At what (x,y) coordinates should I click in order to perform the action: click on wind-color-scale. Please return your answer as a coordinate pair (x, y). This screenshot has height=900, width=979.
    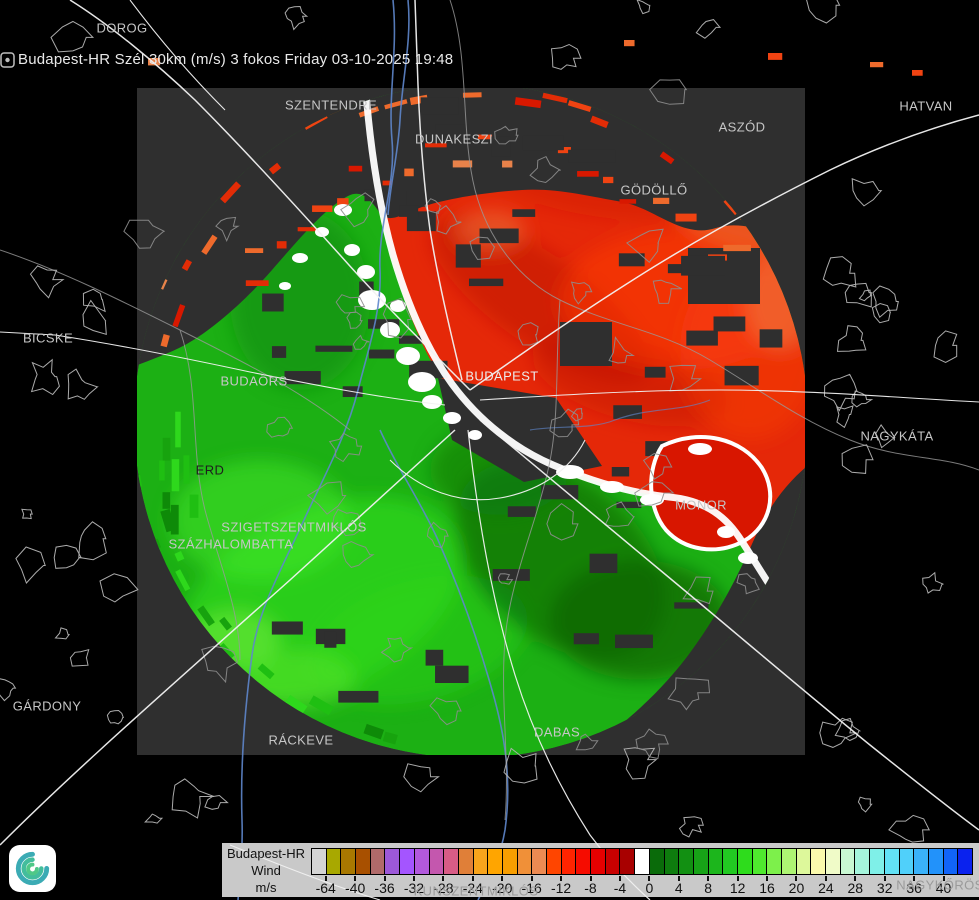
    Looking at the image, I should click on (642, 861).